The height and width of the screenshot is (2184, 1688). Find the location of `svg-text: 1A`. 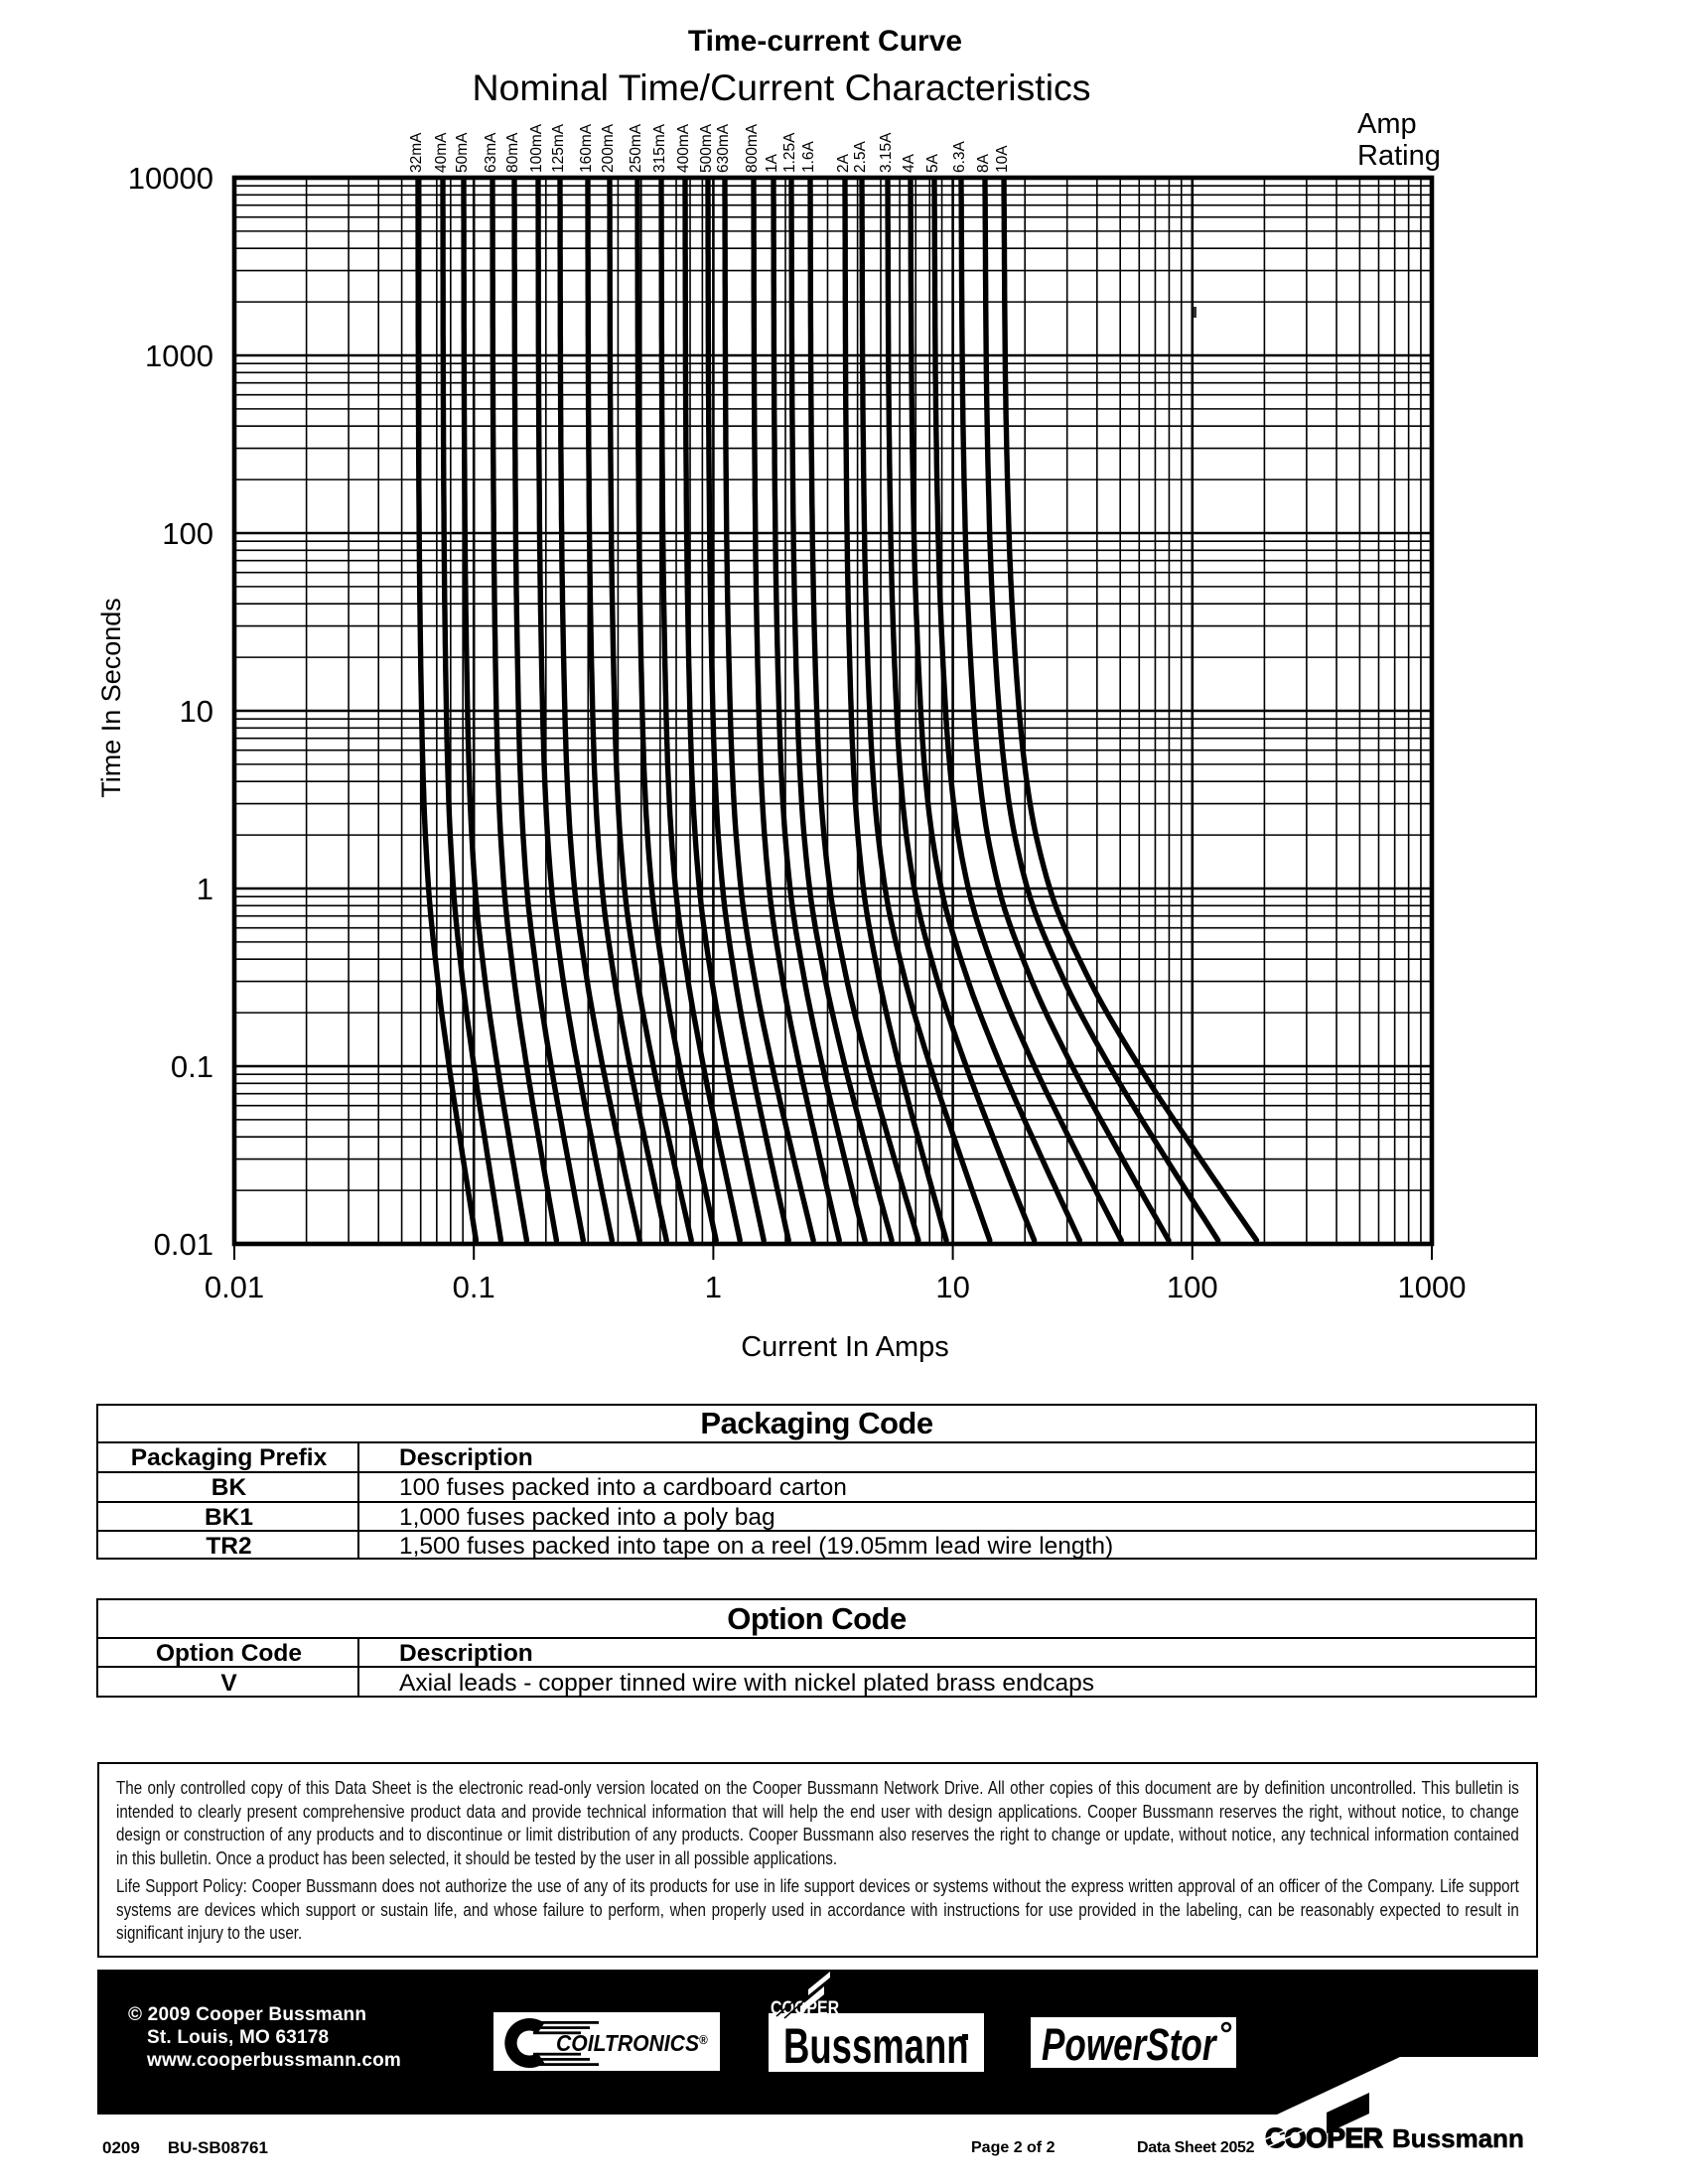

svg-text: 1A is located at coordinates (772, 163).